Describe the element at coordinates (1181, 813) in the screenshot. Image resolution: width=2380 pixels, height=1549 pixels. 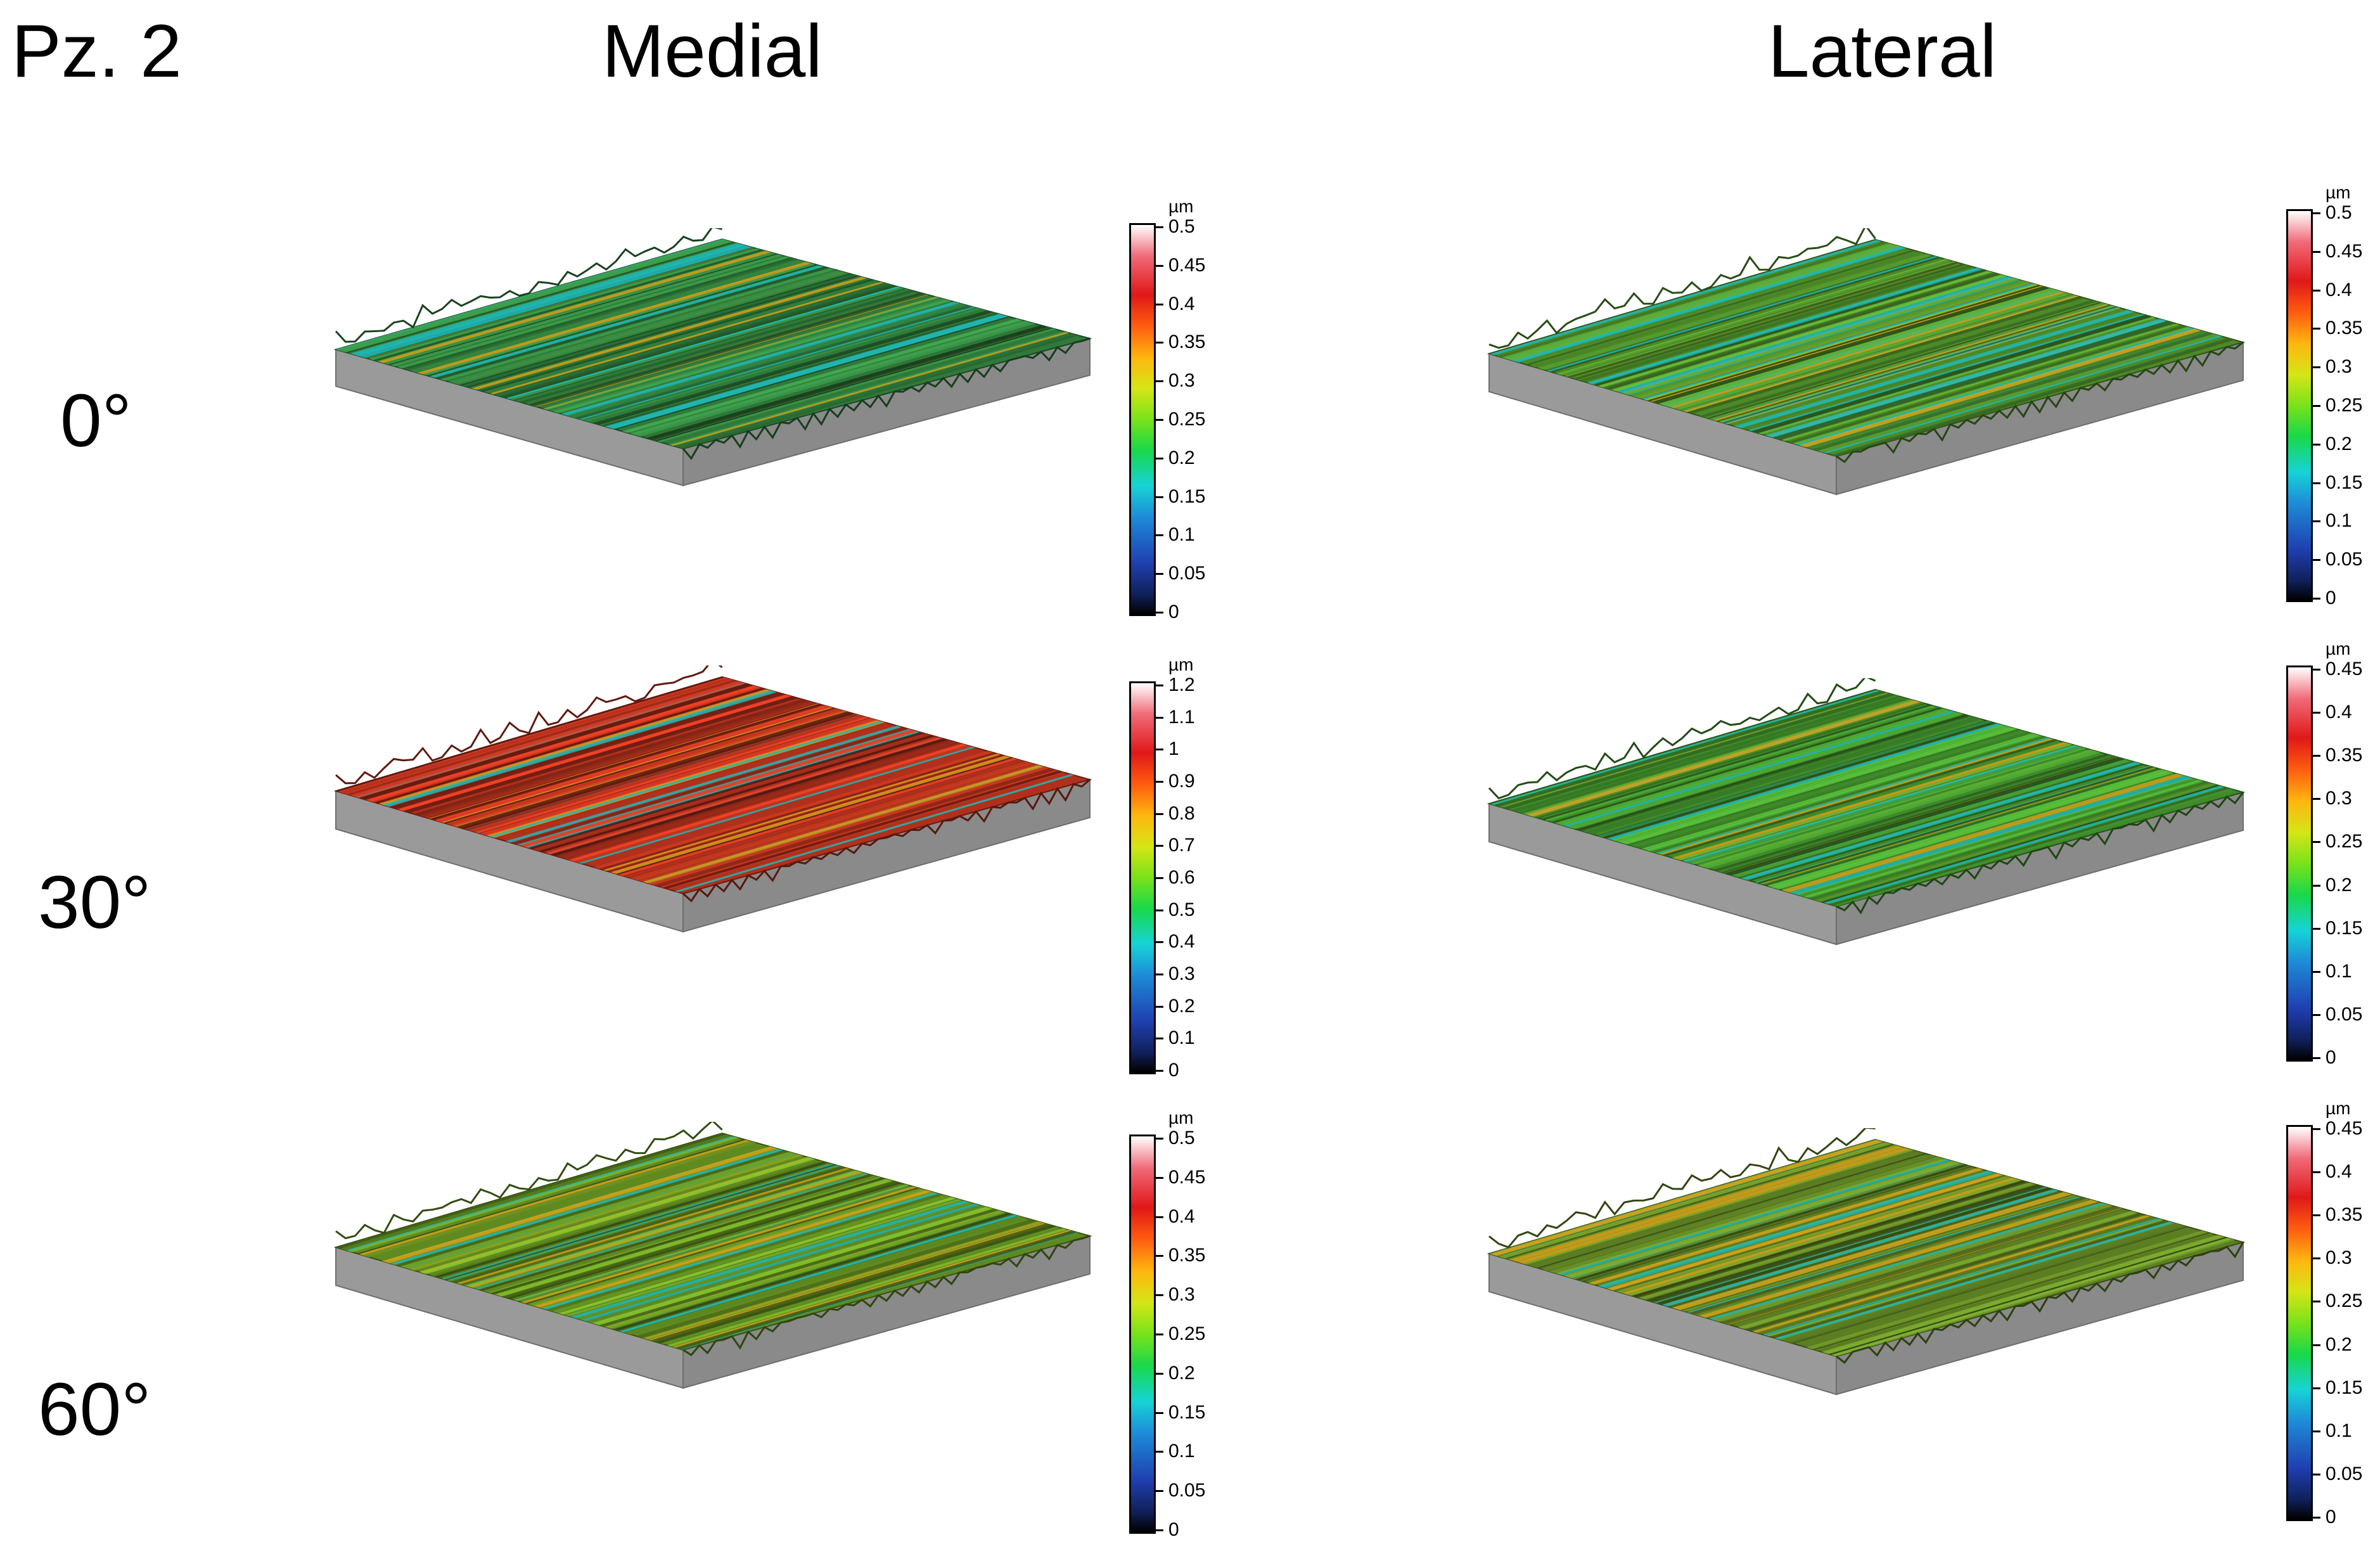
I see `colorbar-tick-label: 0.8` at that location.